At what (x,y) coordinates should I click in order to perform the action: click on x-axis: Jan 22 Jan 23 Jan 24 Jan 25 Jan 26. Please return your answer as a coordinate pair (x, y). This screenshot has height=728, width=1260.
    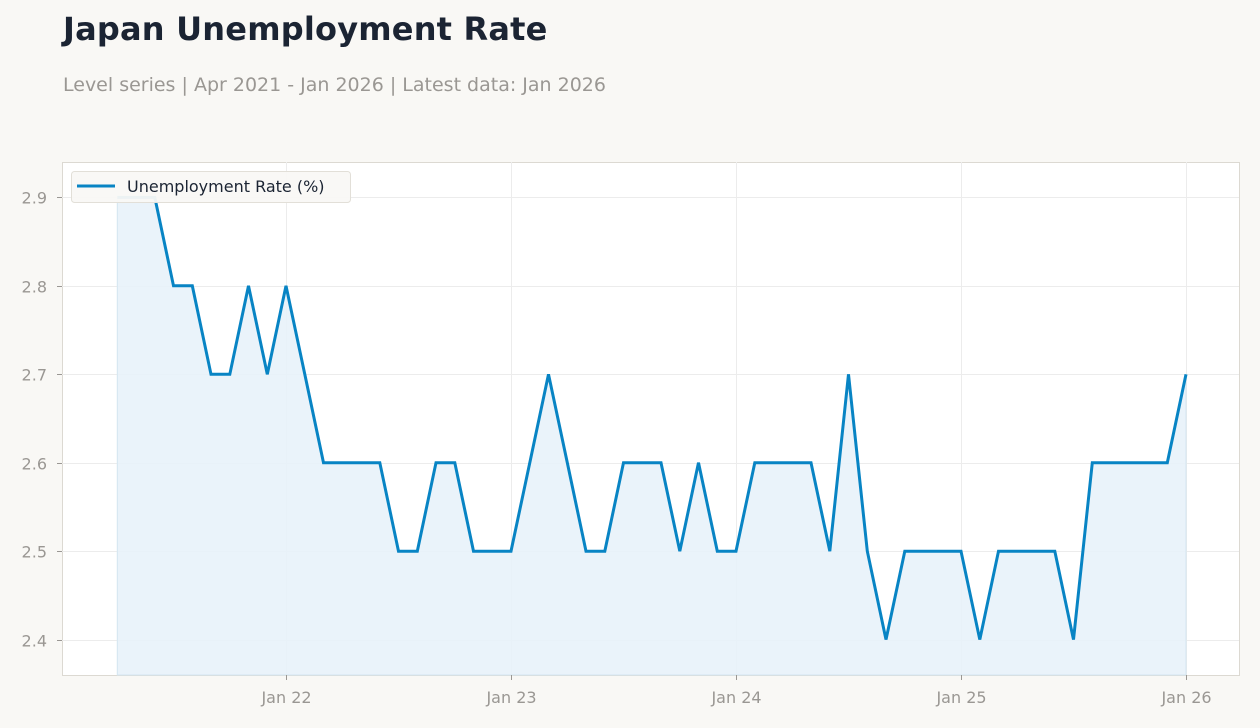
    Looking at the image, I should click on (736, 691).